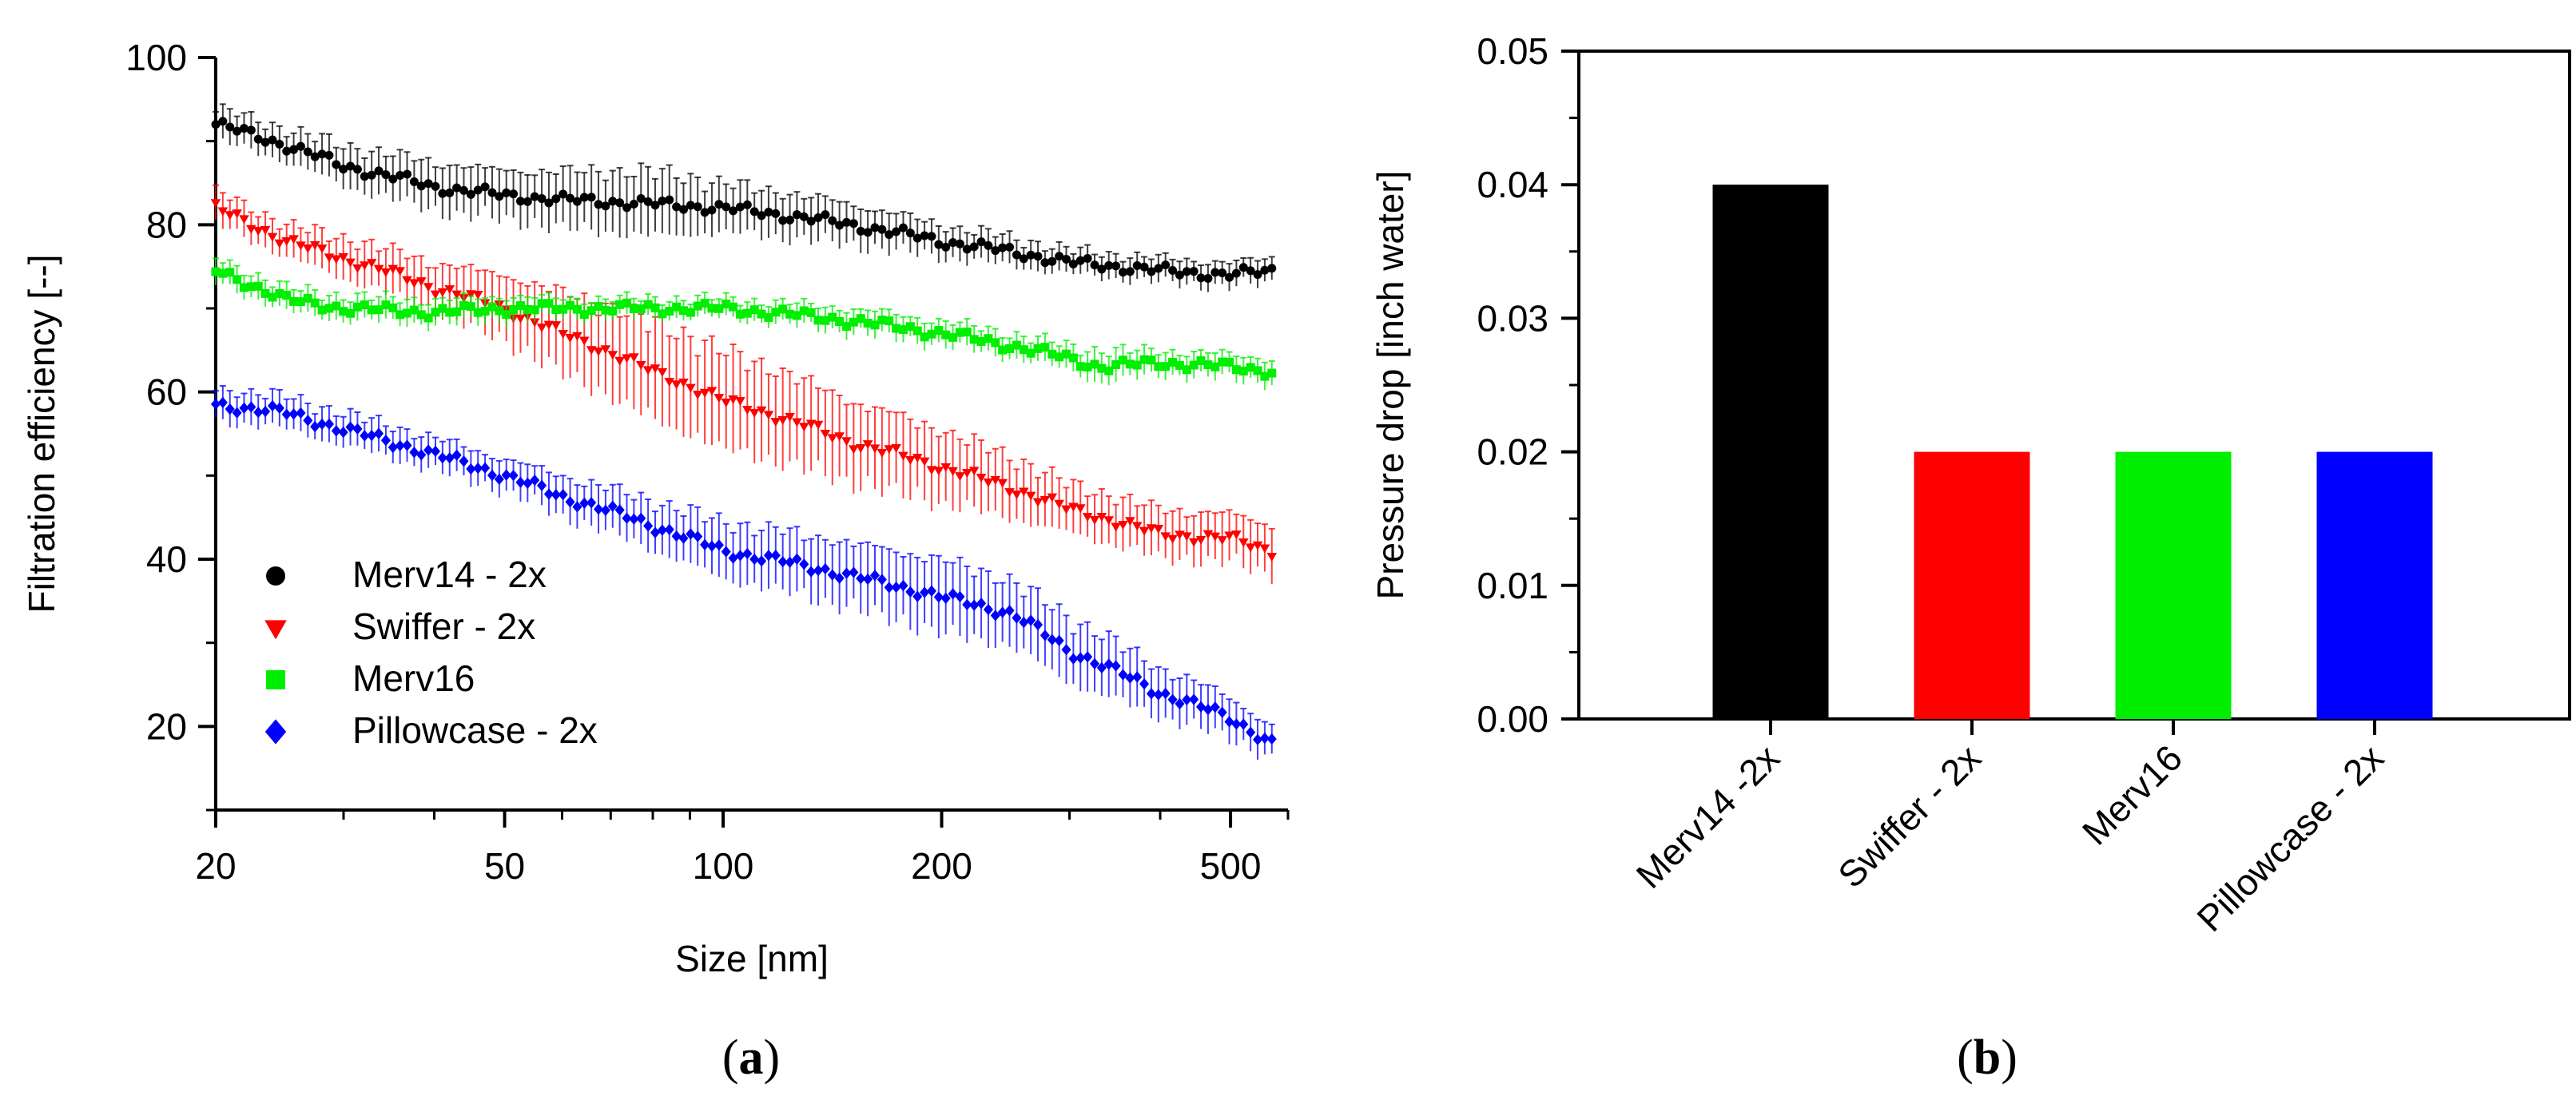 The image size is (2576, 1112). What do you see at coordinates (166, 559) in the screenshot?
I see `y-tick-label: 40` at bounding box center [166, 559].